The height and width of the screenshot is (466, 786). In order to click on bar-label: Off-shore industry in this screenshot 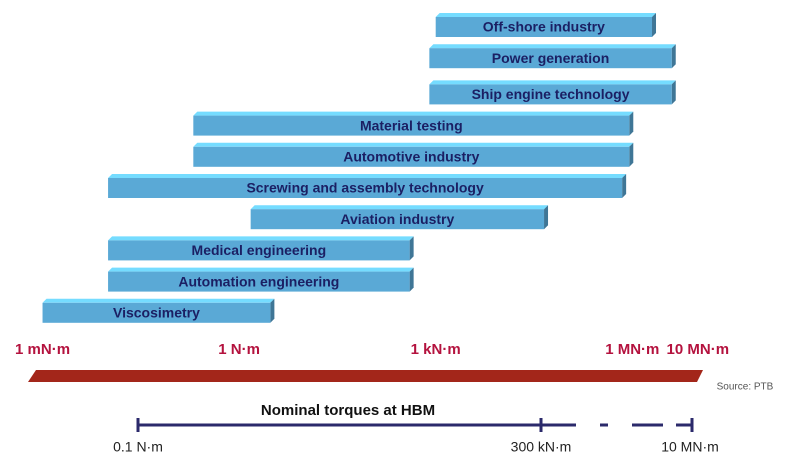, I will do `click(544, 27)`.